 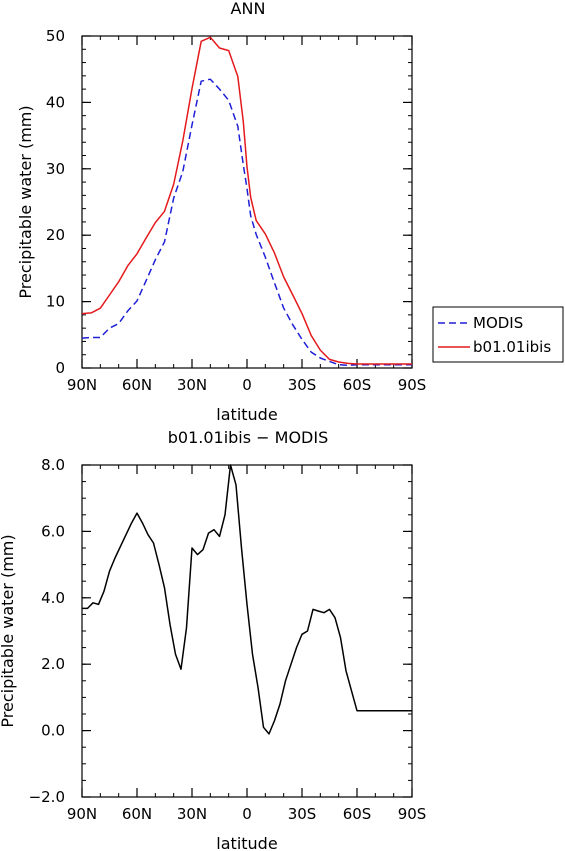 I want to click on y-tick-label: 2.0, so click(x=53, y=664).